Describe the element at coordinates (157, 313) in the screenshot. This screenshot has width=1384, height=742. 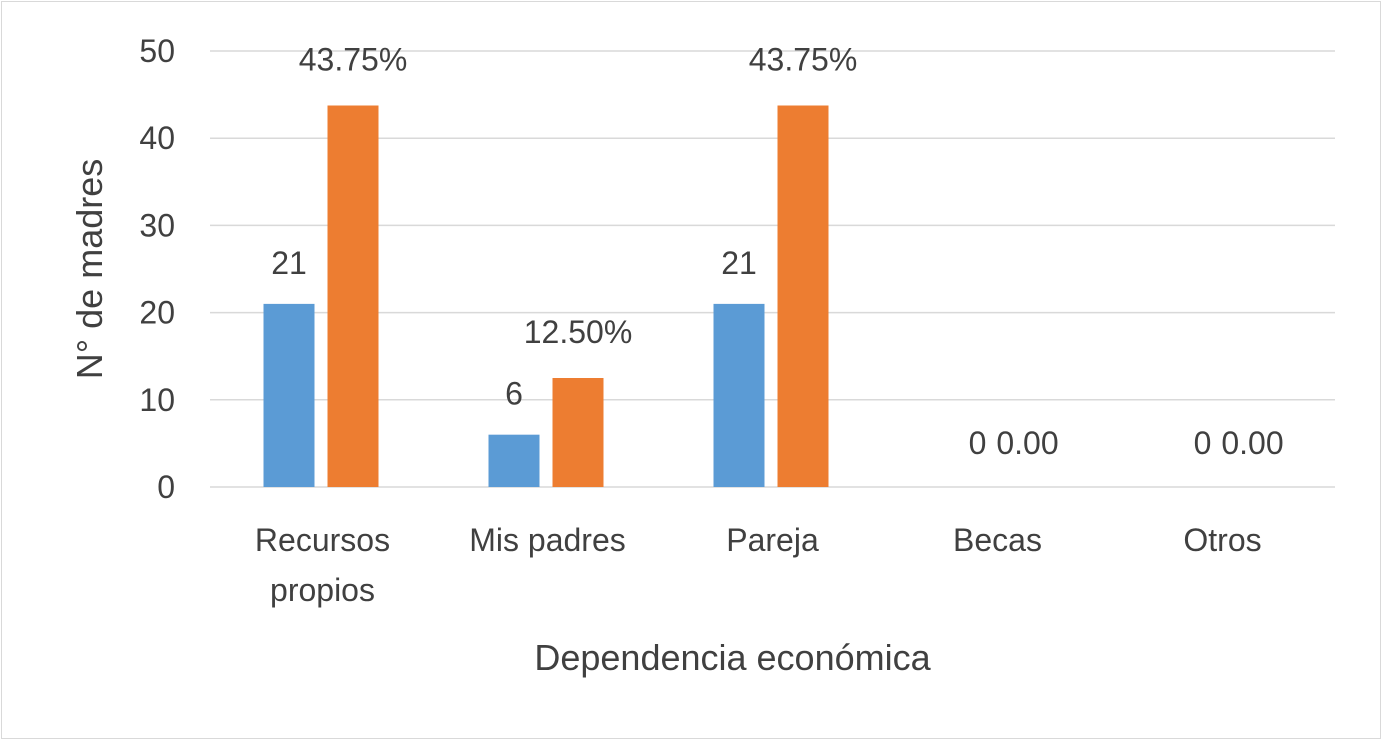
I see `y-tick-label: 20` at that location.